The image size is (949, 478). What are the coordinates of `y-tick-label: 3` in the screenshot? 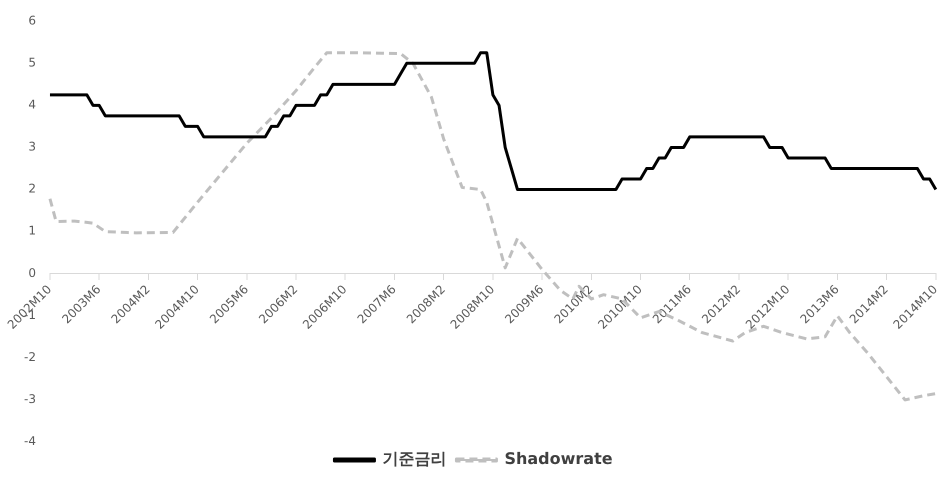 It's located at (32, 147).